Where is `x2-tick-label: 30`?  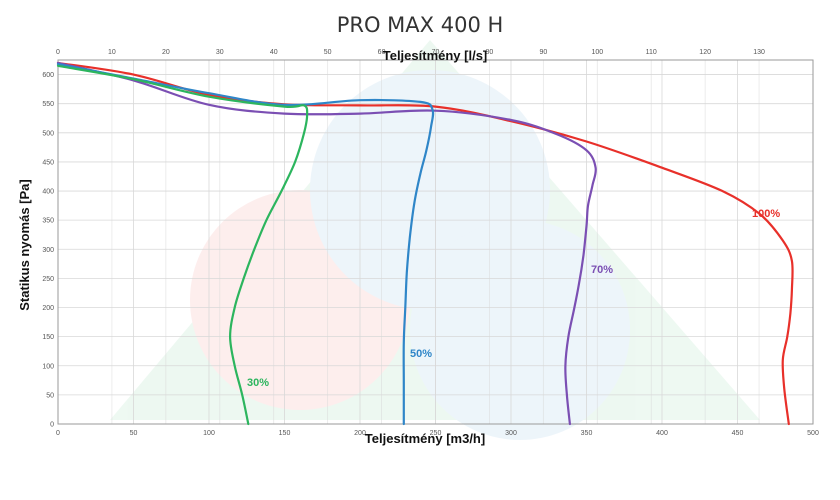
x2-tick-label: 30 is located at coordinates (220, 52).